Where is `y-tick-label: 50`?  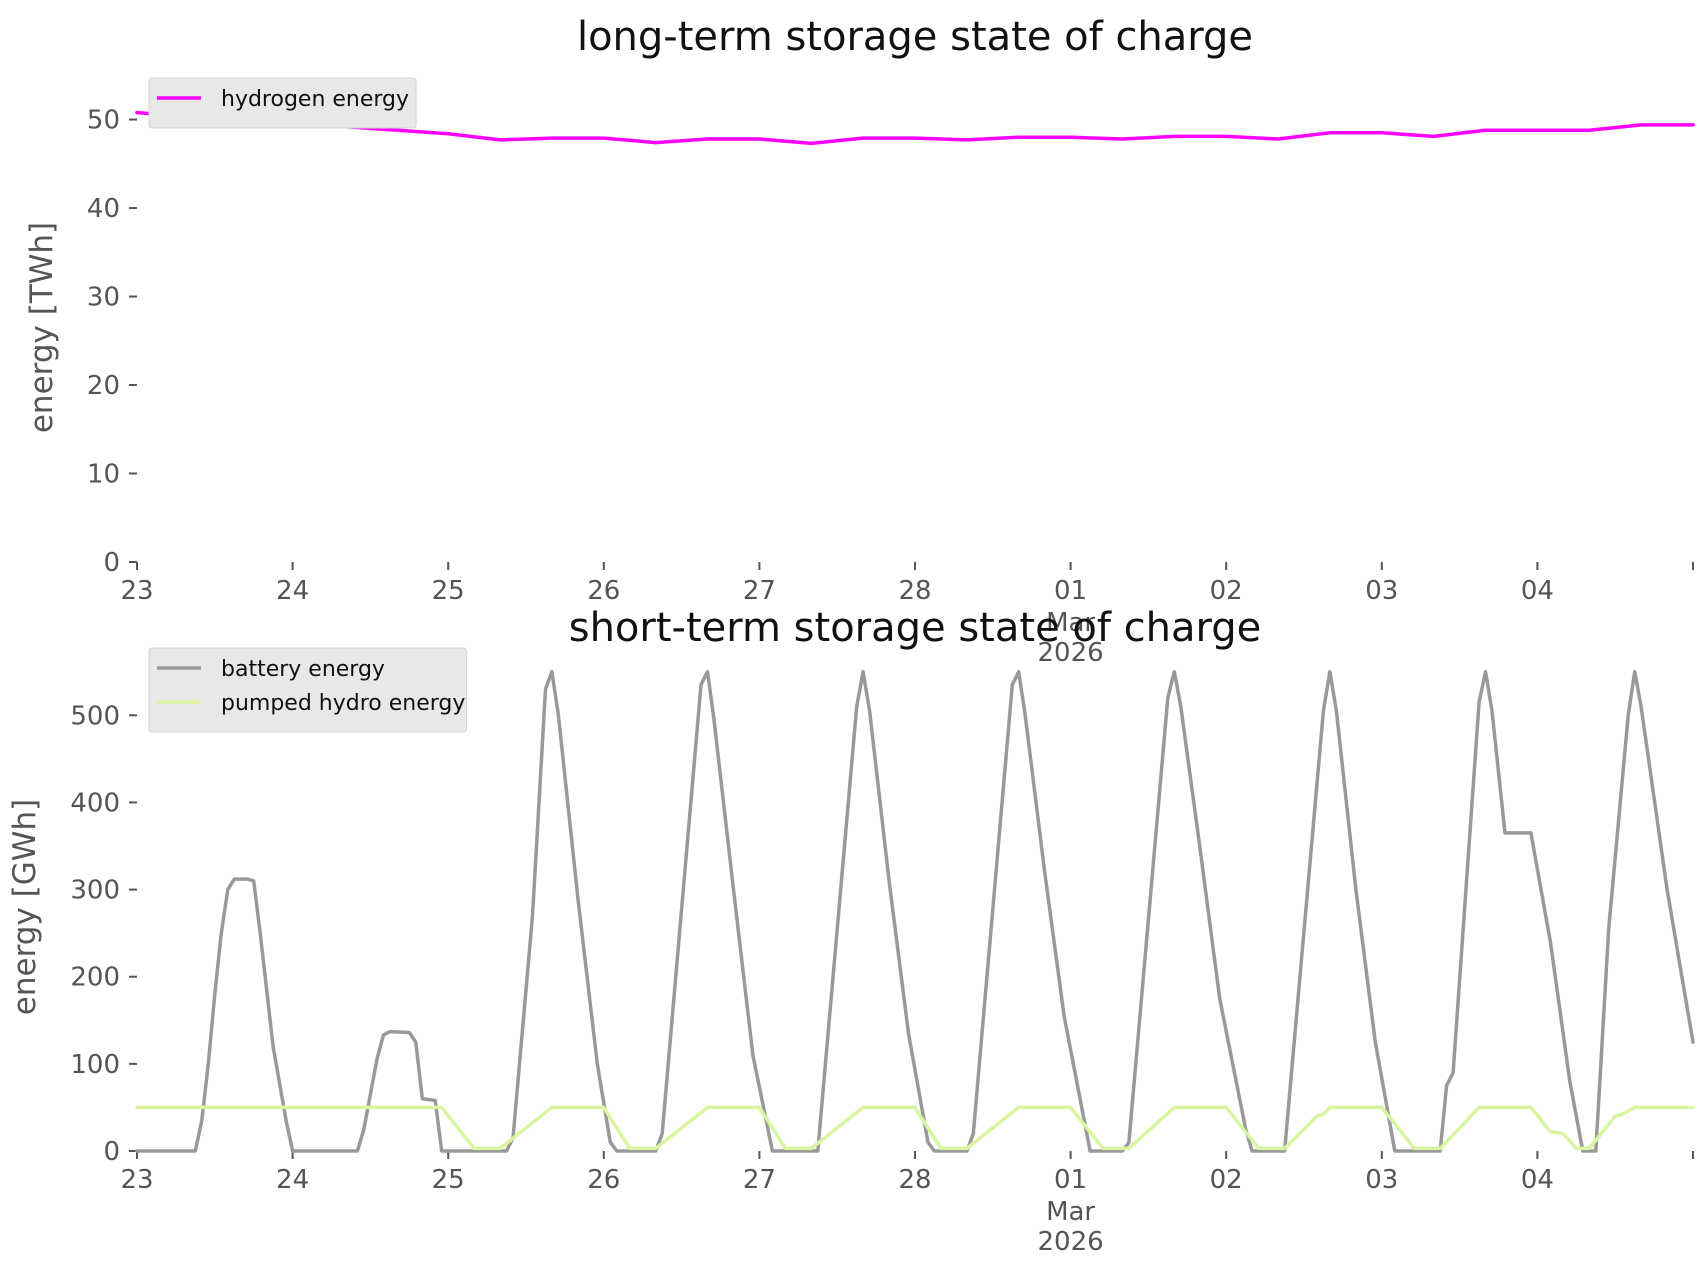 y-tick-label: 50 is located at coordinates (103, 121).